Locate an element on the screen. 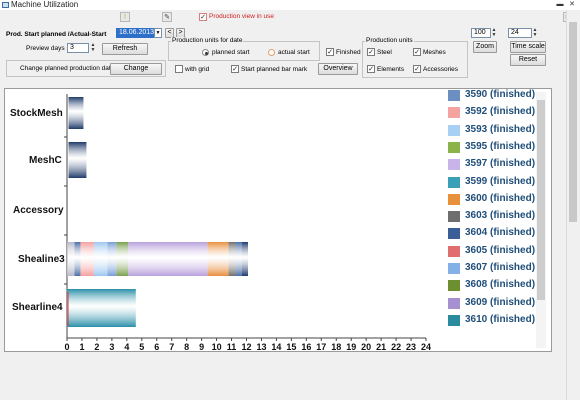  prod-start-label: Prod. Start planned /Actual-Start is located at coordinates (56, 34).